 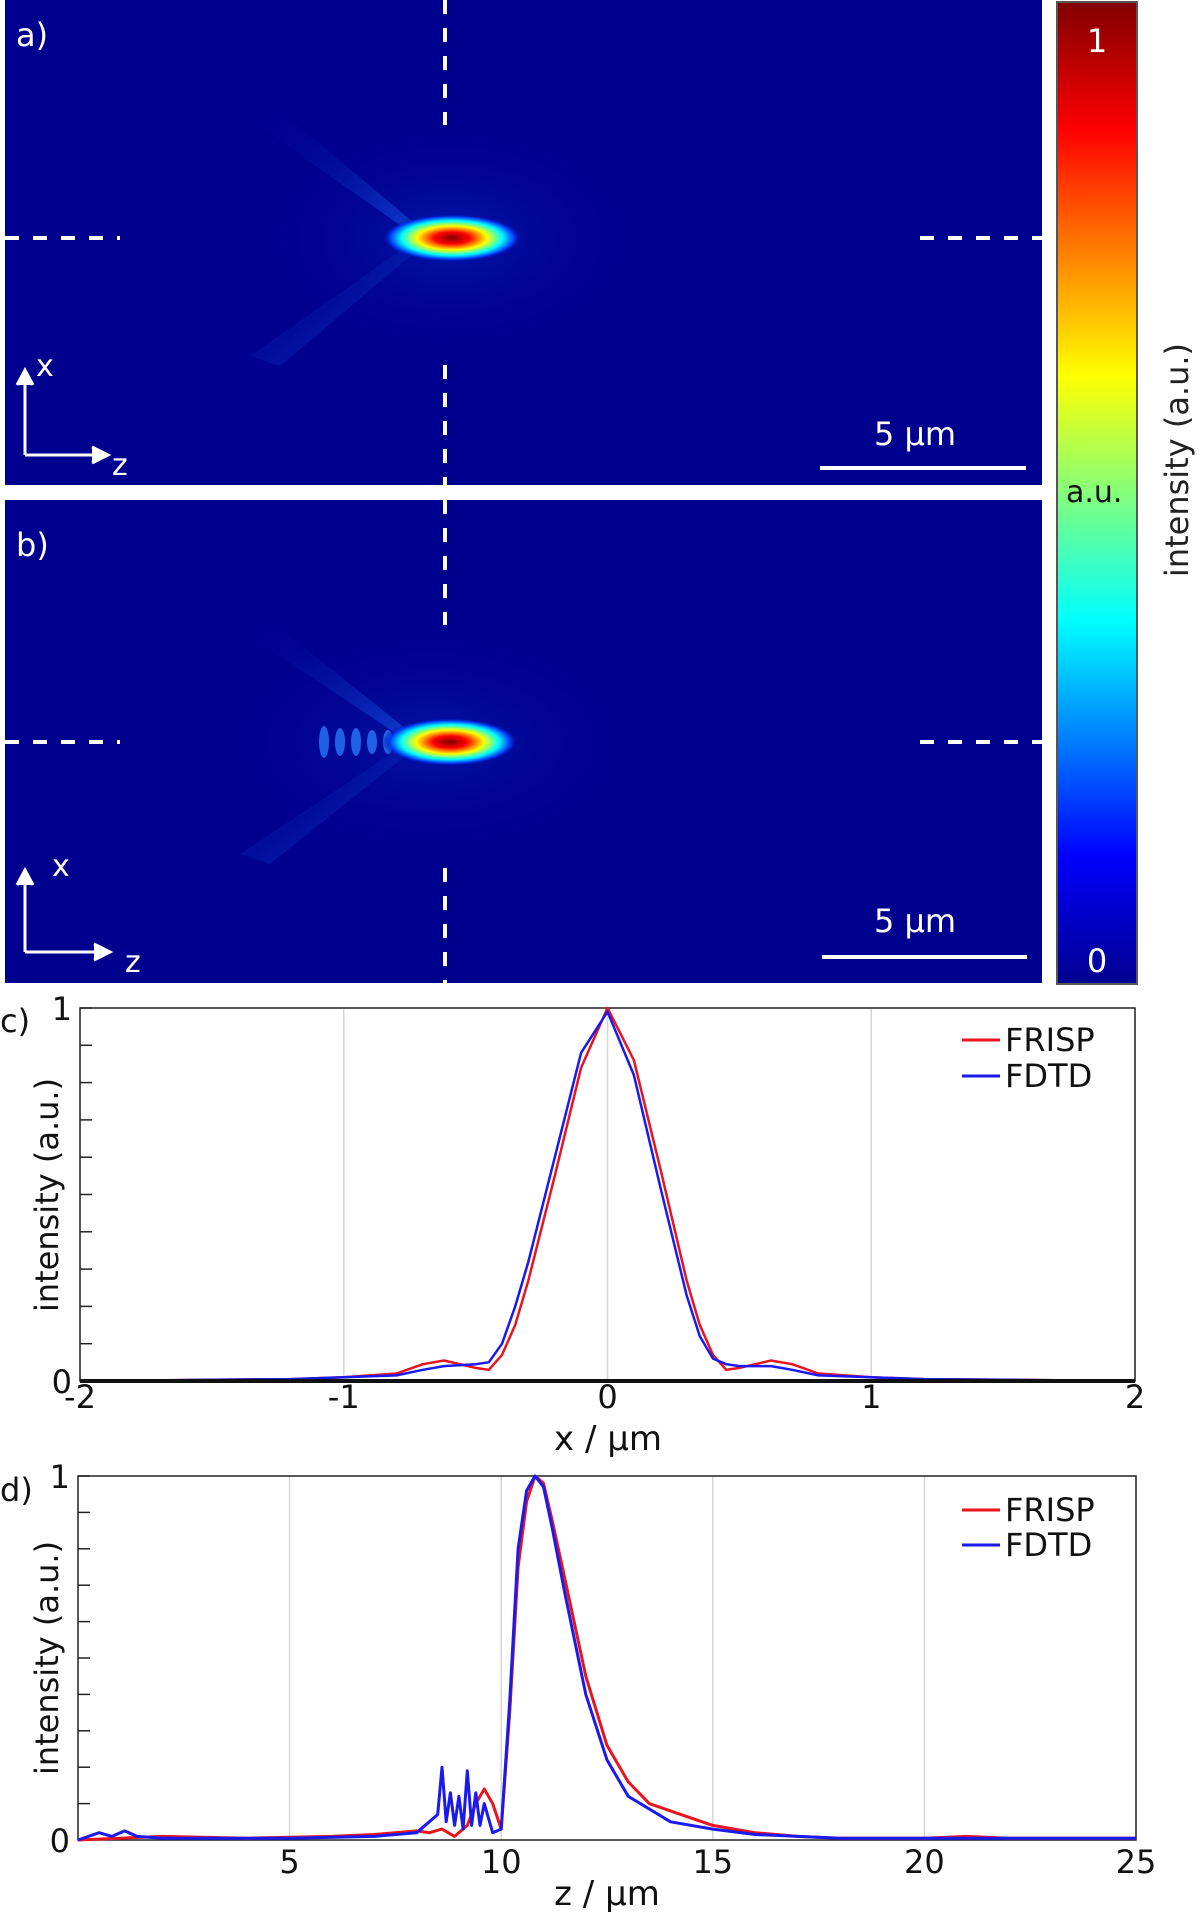 I want to click on chart-d-legend-fdtd: FDTD, so click(x=1048, y=1545).